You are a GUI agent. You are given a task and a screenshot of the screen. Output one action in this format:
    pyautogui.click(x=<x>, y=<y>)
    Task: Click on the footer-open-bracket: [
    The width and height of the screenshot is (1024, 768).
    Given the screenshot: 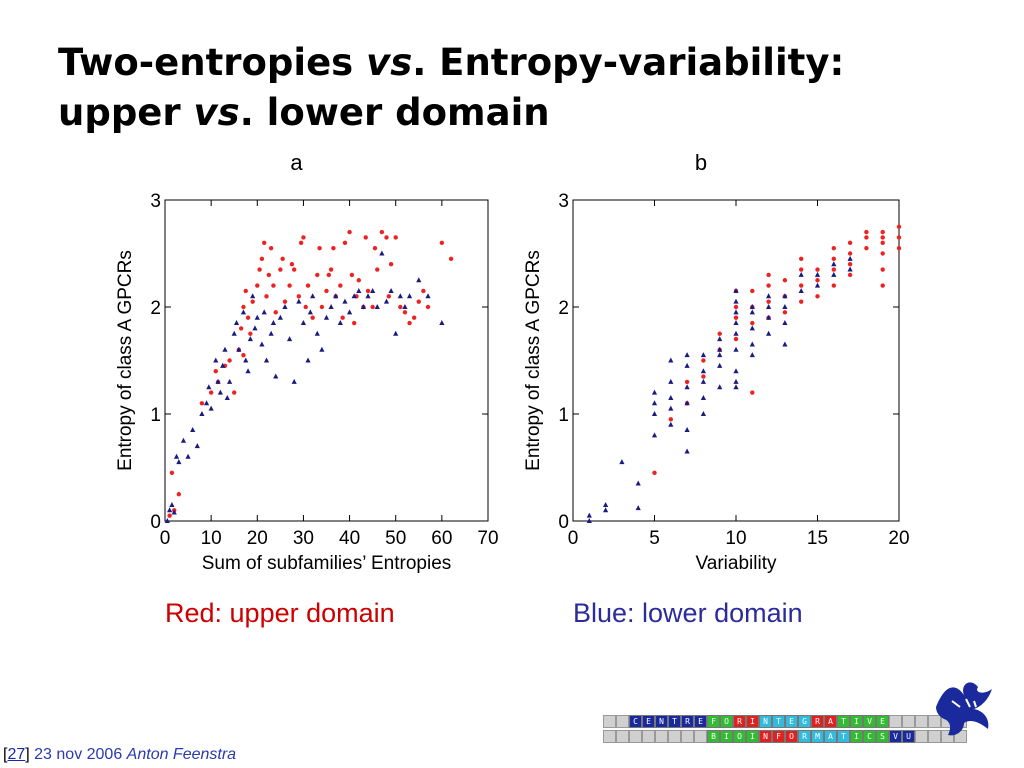 What is the action you would take?
    pyautogui.click(x=5, y=754)
    